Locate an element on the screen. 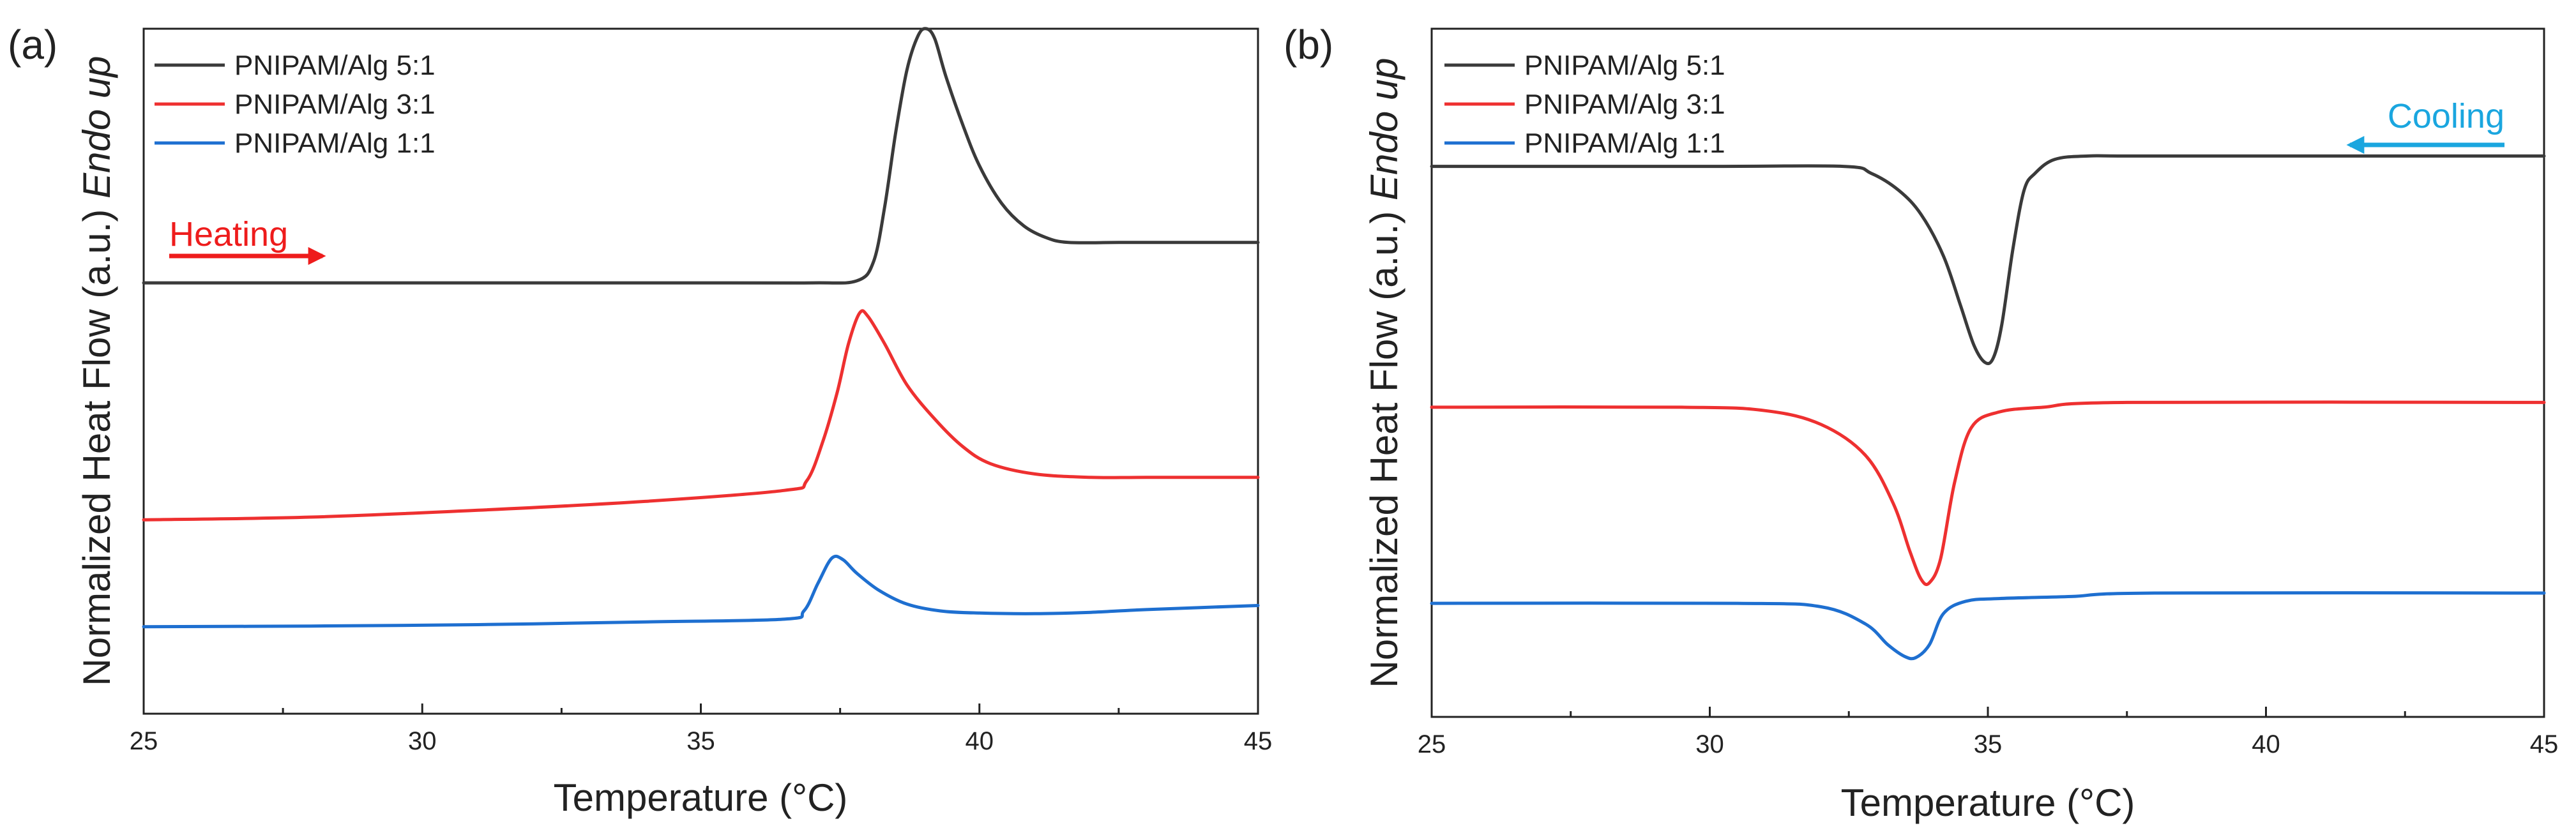 This screenshot has height=835, width=2576. panel-label: (a) is located at coordinates (33, 45).